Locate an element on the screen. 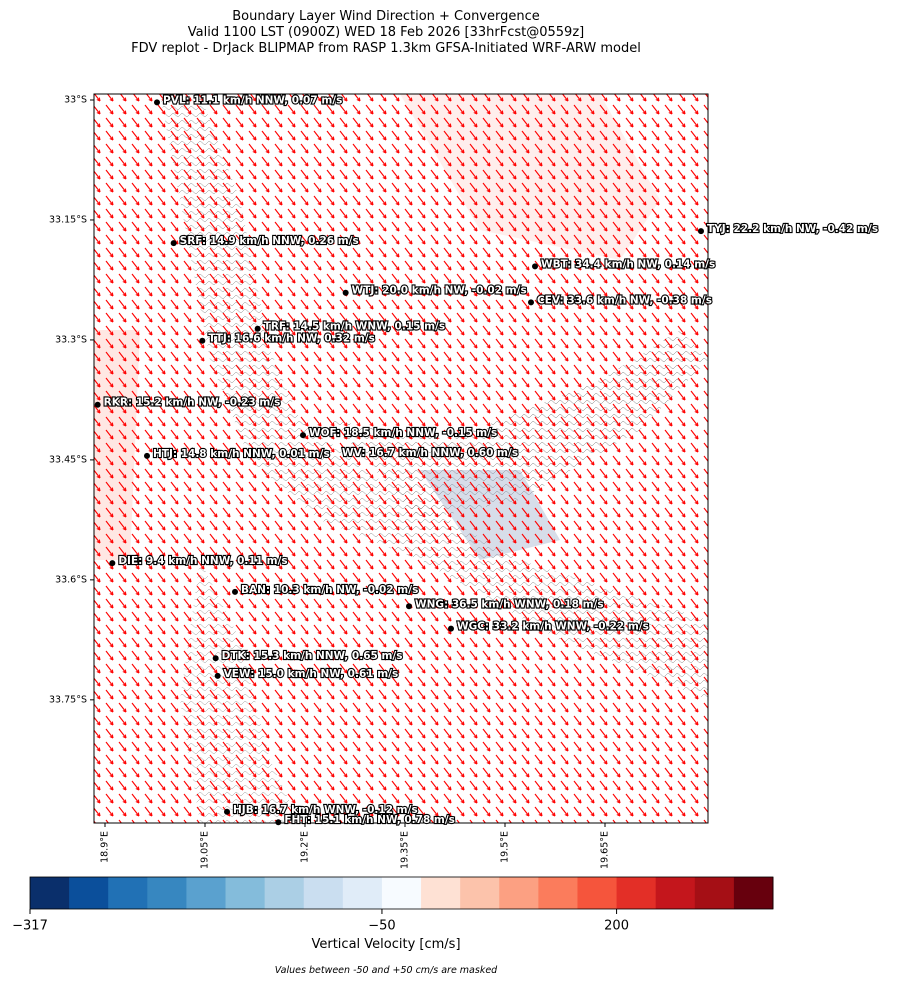 The height and width of the screenshot is (988, 898). x-tick-label: 19.5°E is located at coordinates (505, 847).